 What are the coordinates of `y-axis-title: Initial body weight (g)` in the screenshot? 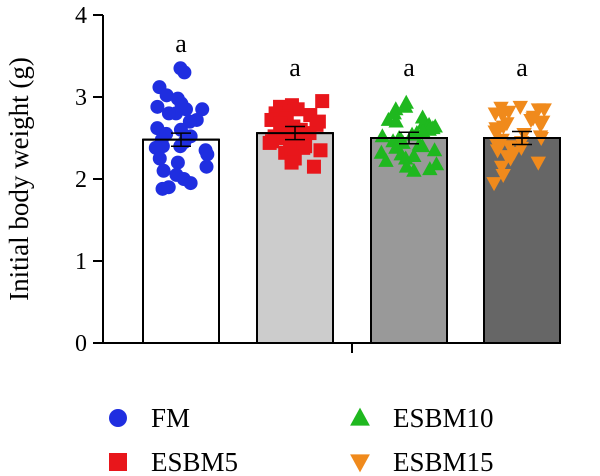 It's located at (19, 179).